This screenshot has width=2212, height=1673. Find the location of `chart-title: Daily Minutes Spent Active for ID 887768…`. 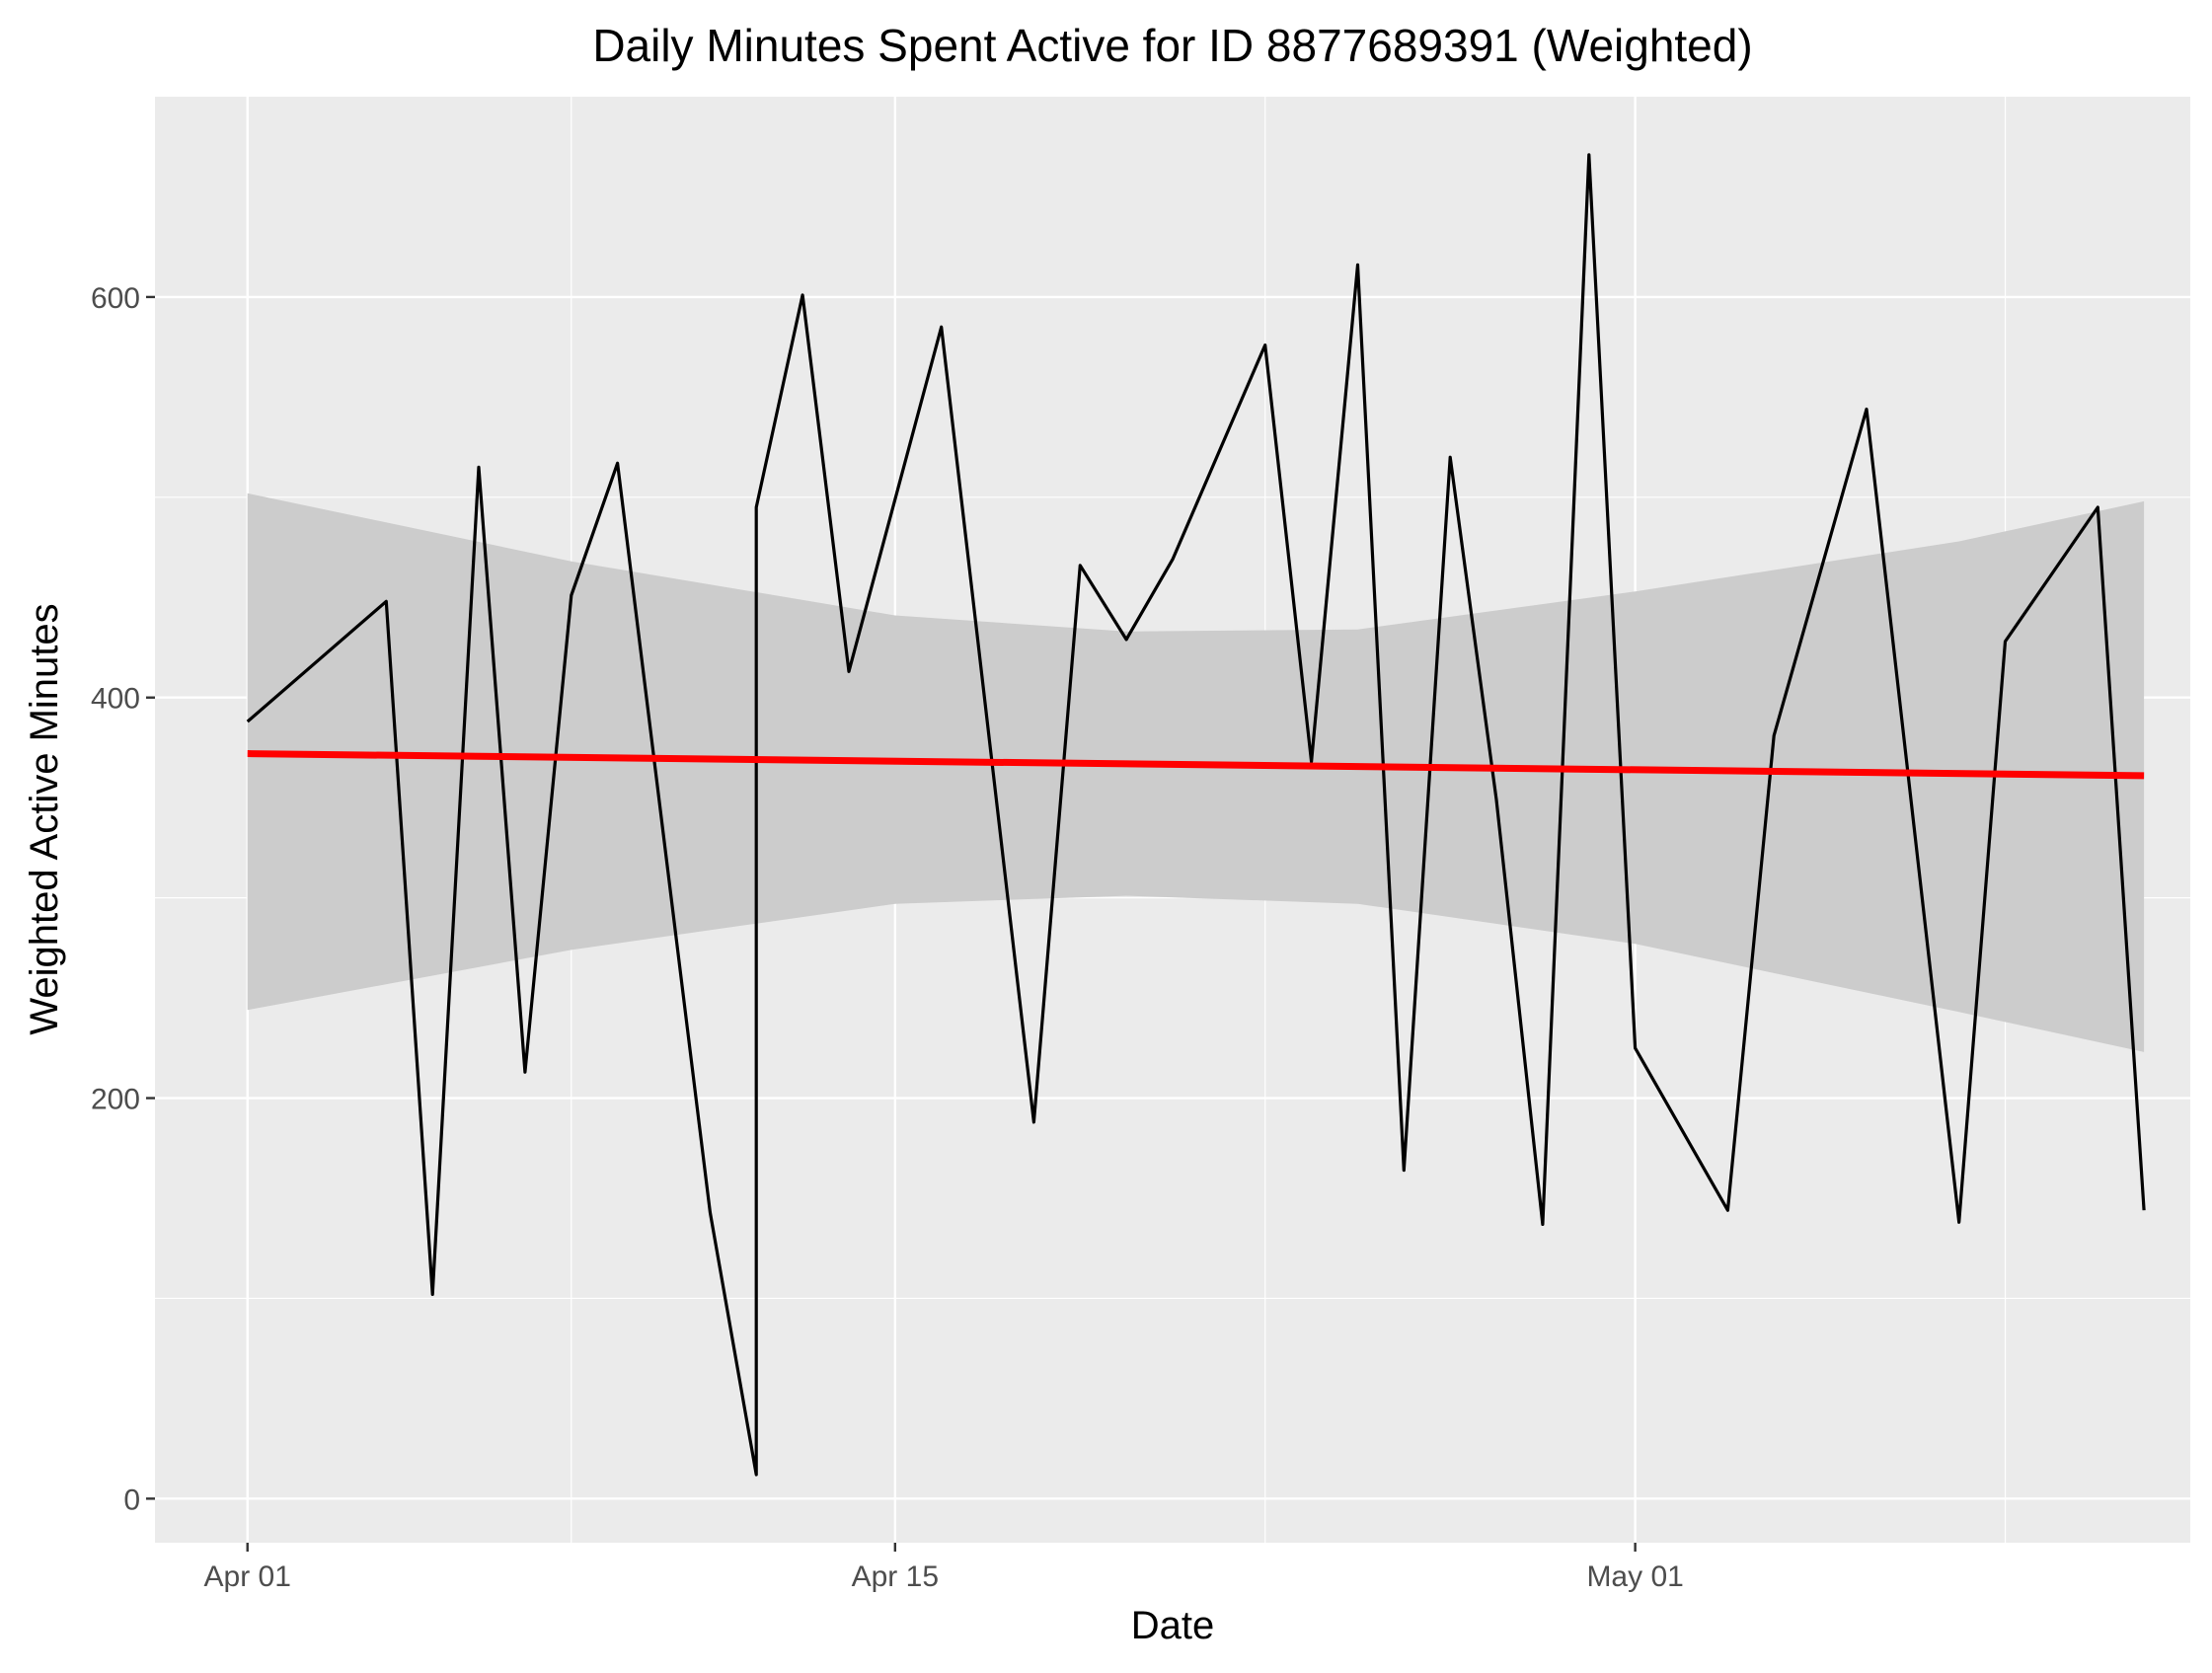

chart-title: Daily Minutes Spent Active for ID 887768… is located at coordinates (1172, 45).